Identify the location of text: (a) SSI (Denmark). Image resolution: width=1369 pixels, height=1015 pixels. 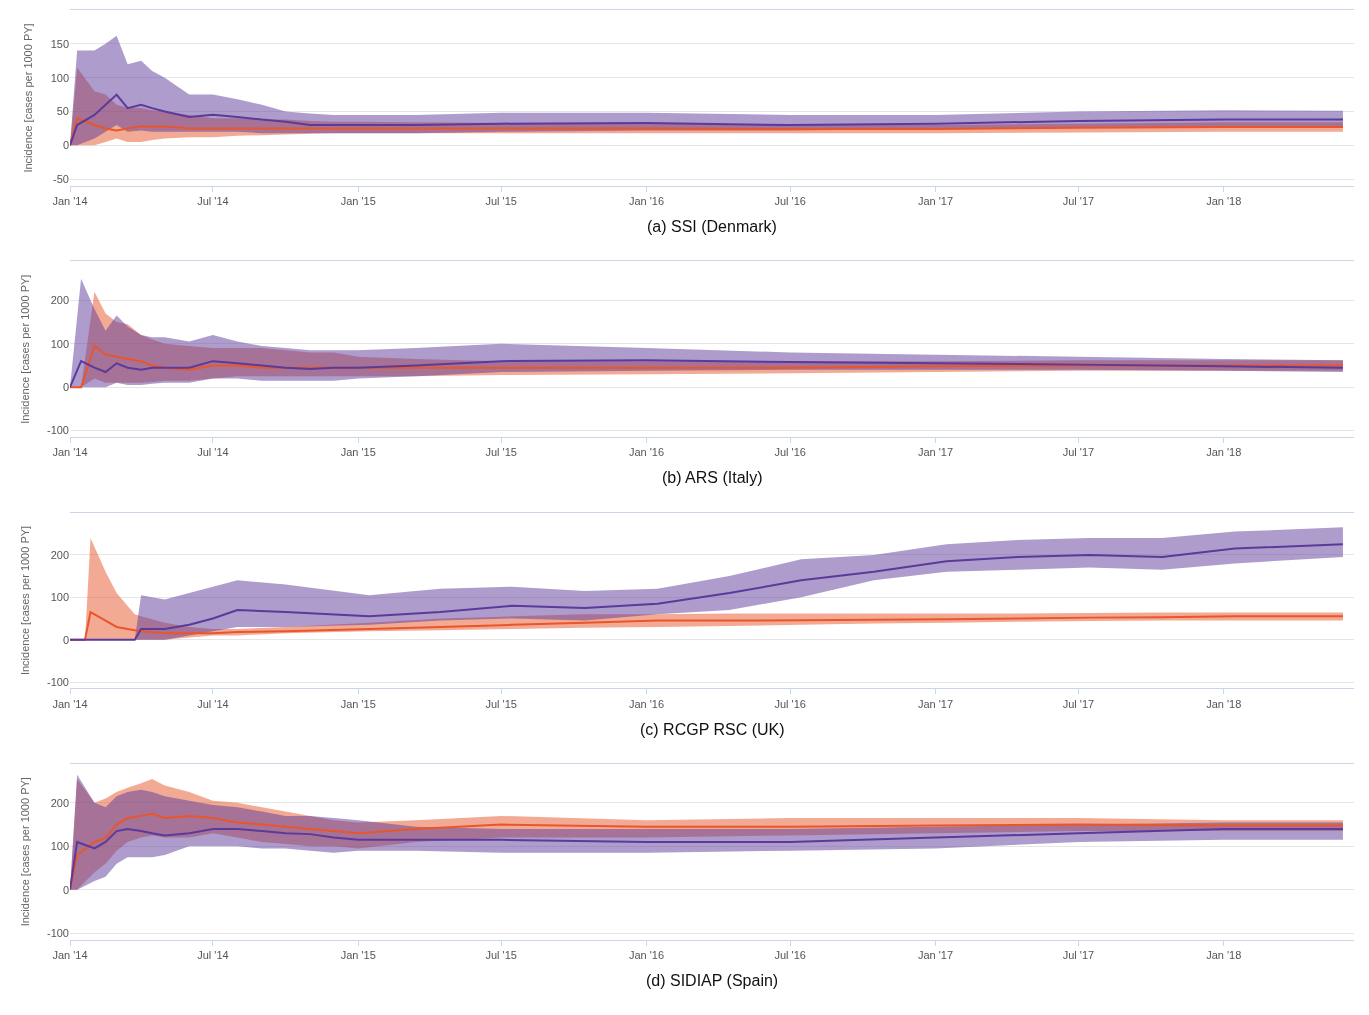
(712, 226).